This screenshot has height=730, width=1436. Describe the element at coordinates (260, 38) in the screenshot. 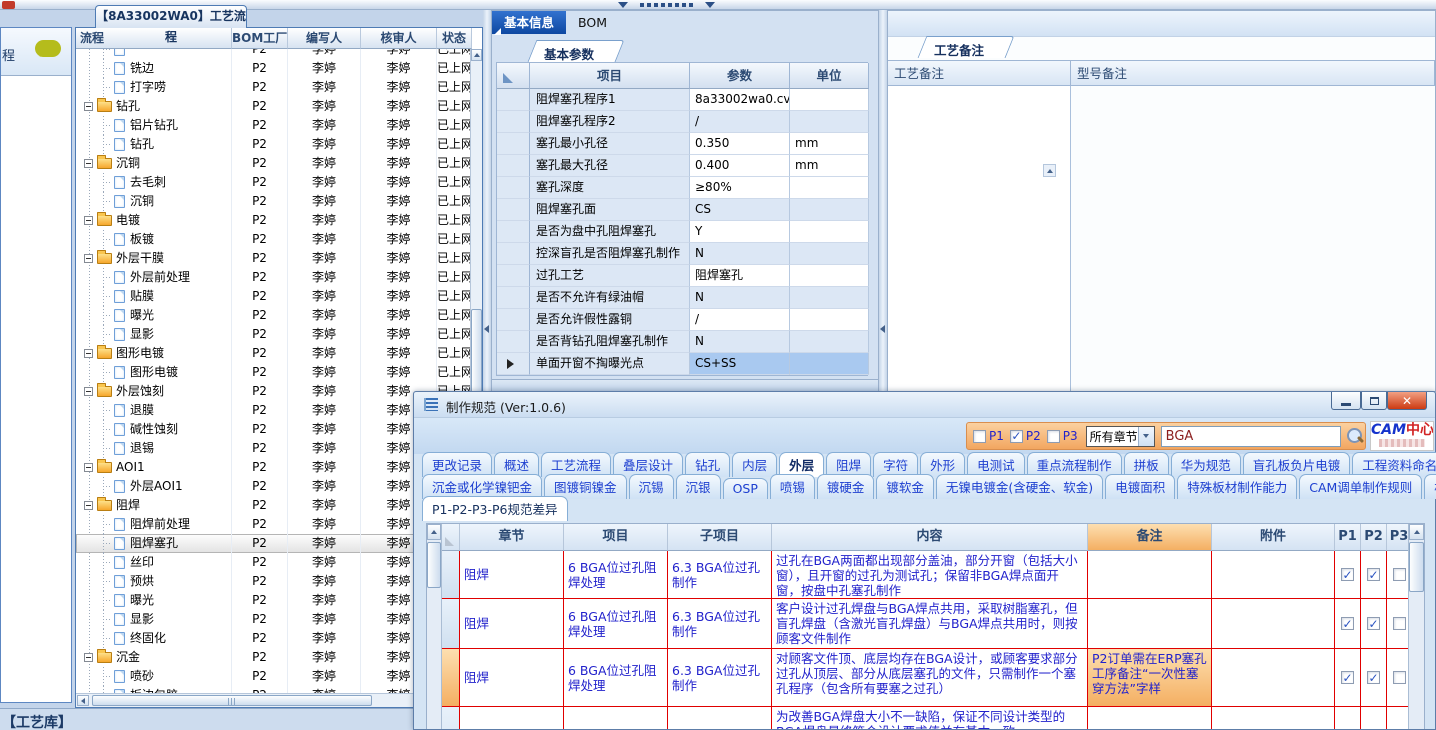

I see `tree-col-header: BOM工厂` at that location.